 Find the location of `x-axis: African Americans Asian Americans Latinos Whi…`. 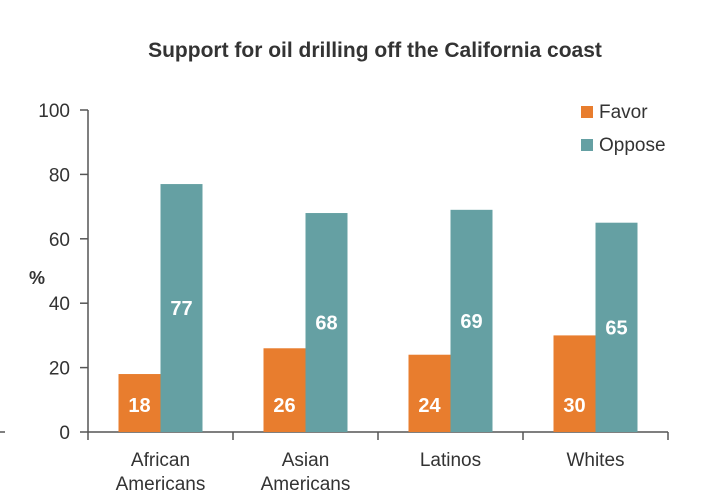

x-axis: African Americans Asian Americans Latinos Whi… is located at coordinates (378, 463).